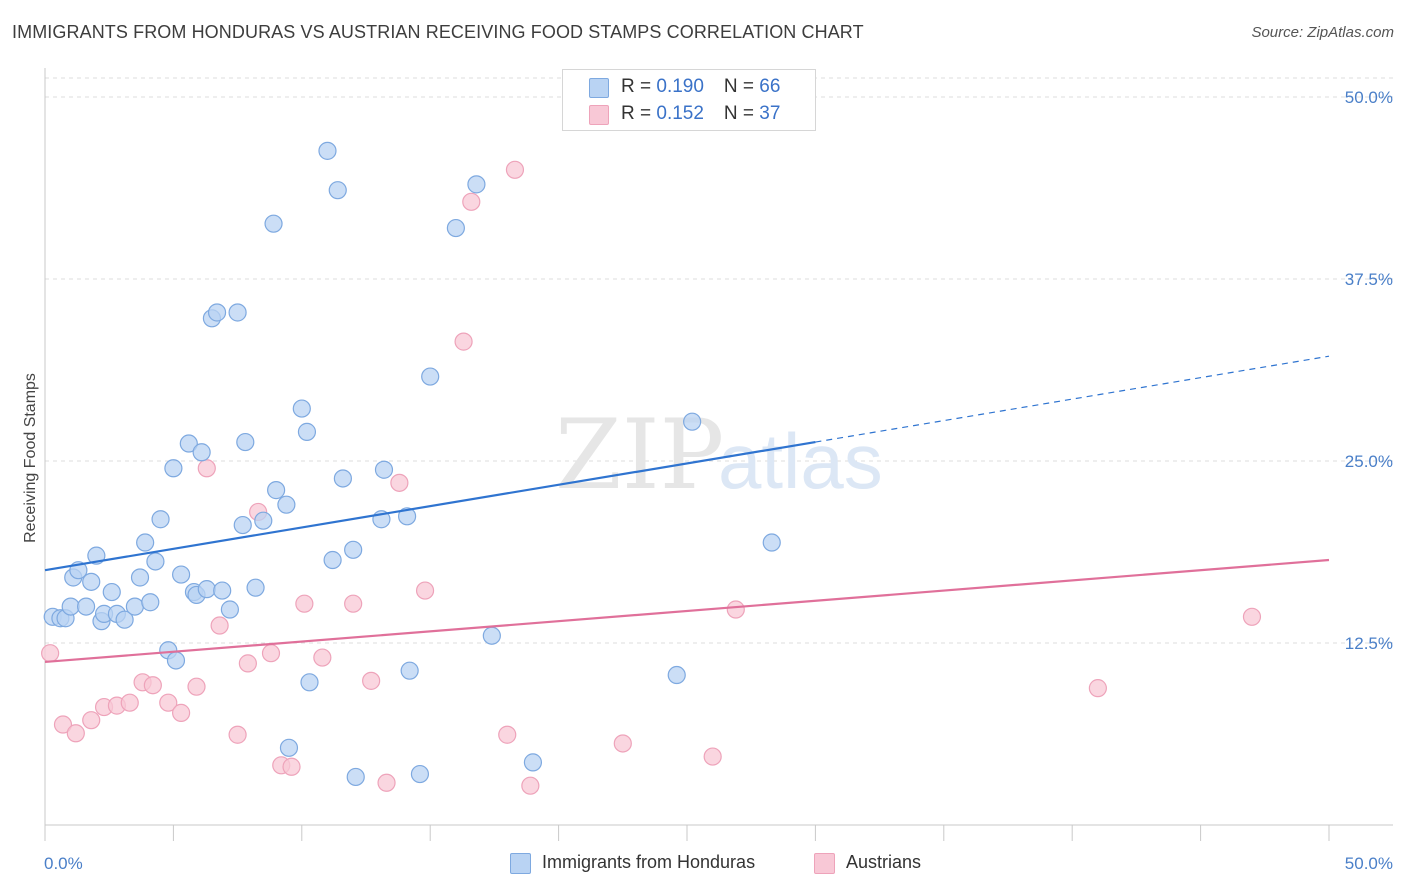  What do you see at coordinates (63, 863) in the screenshot?
I see `x-tick-label: 0.0%` at bounding box center [63, 863].